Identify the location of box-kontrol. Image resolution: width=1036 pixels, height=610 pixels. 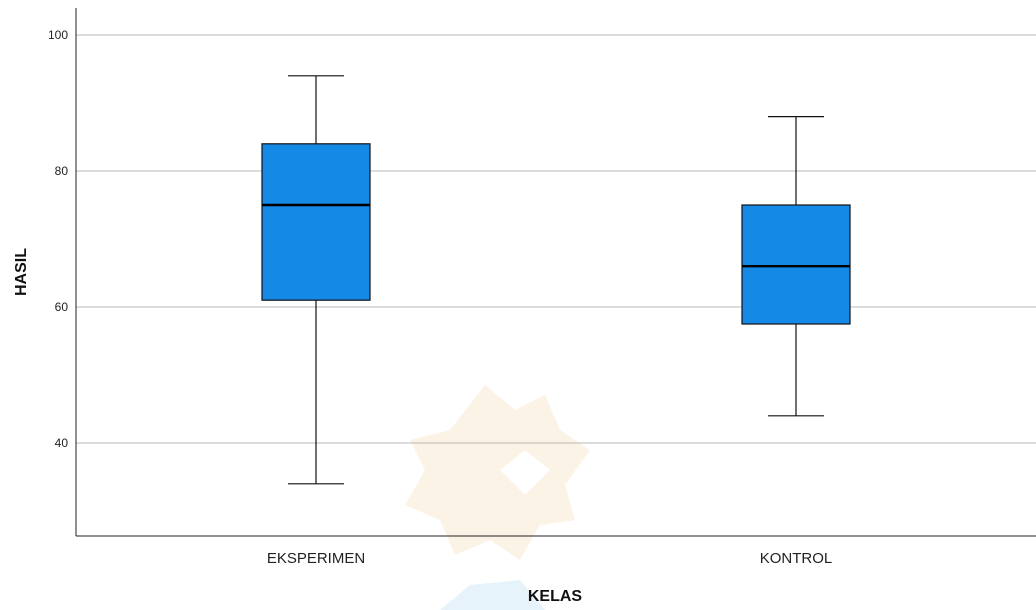
(796, 266).